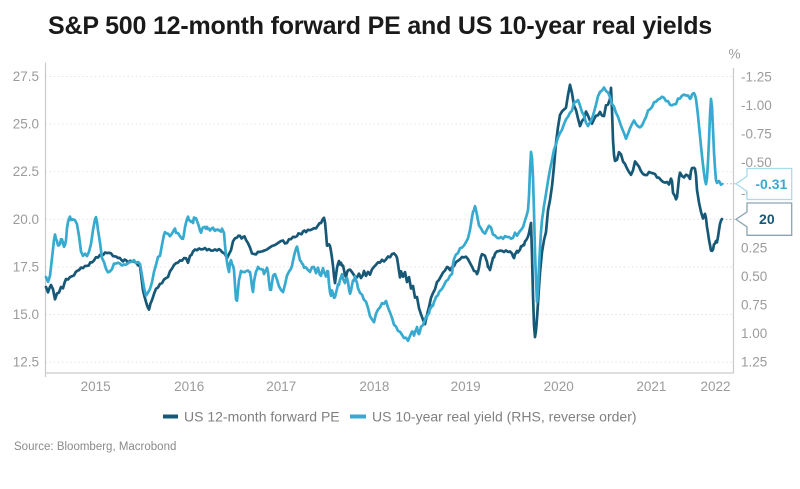 This screenshot has width=800, height=489. Describe the element at coordinates (26, 266) in the screenshot. I see `svg-text: 17.5` at that location.